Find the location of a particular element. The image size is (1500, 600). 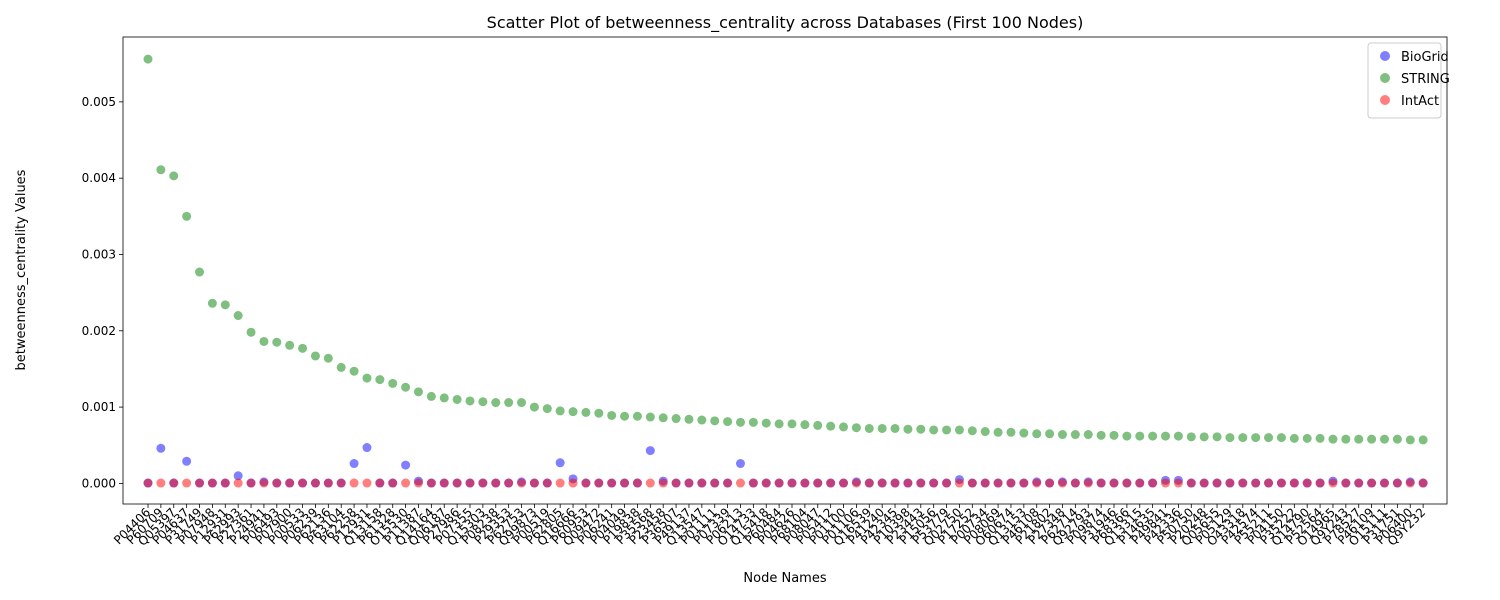

y-tick-label: 0.003 is located at coordinates (99, 254).